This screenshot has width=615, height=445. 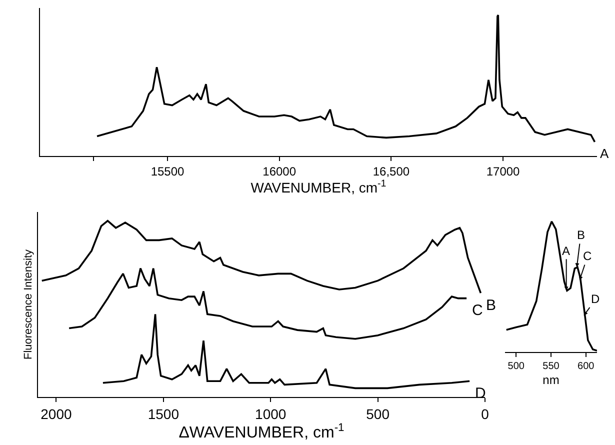 I want to click on x-tick-label: 600, so click(x=586, y=366).